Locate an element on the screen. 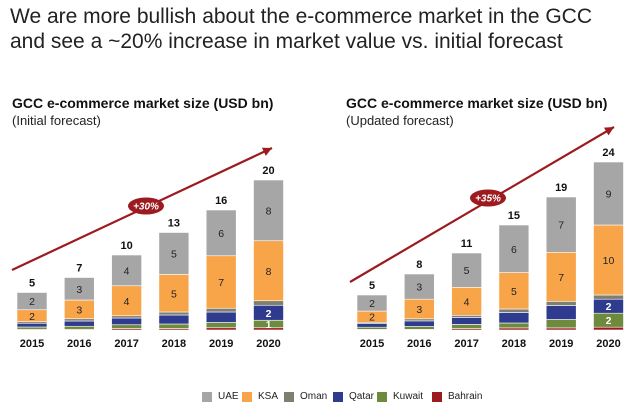 This screenshot has width=640, height=419. chart-title-updated: GCC e-commerce market size (USD bn) is located at coordinates (477, 103).